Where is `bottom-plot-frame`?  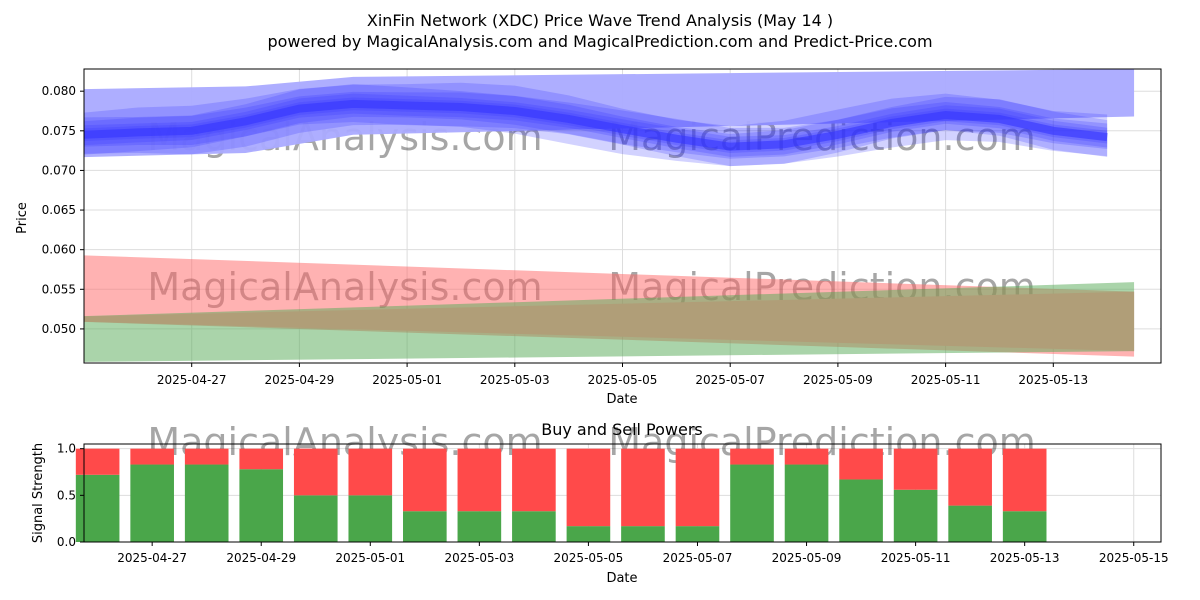 bottom-plot-frame is located at coordinates (622, 493).